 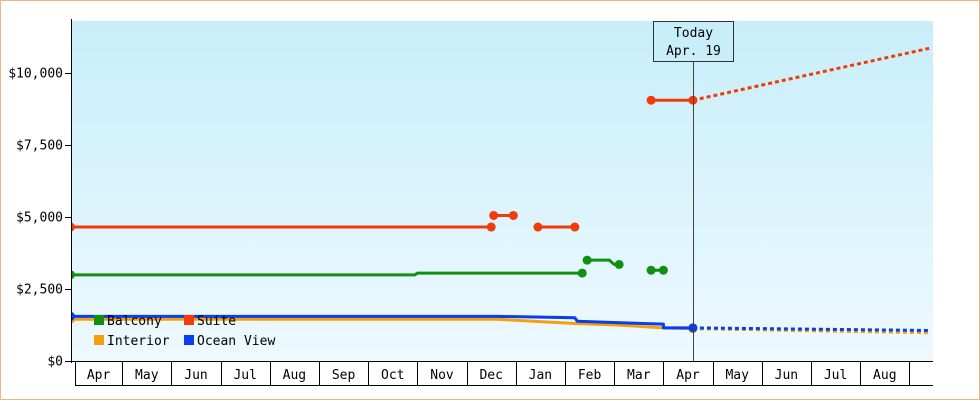 I want to click on legend-label: Interior, so click(x=138, y=341).